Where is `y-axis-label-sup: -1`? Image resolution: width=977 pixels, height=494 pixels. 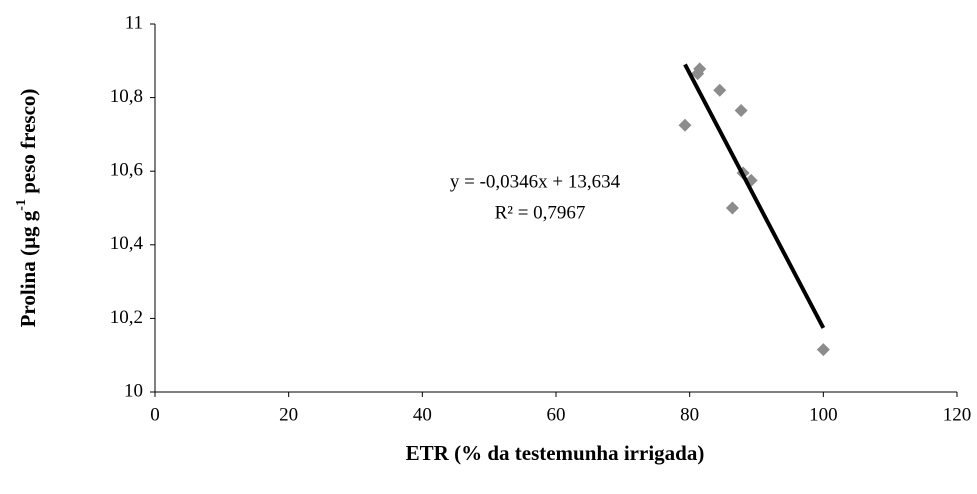
y-axis-label-sup: -1 is located at coordinates (21, 205).